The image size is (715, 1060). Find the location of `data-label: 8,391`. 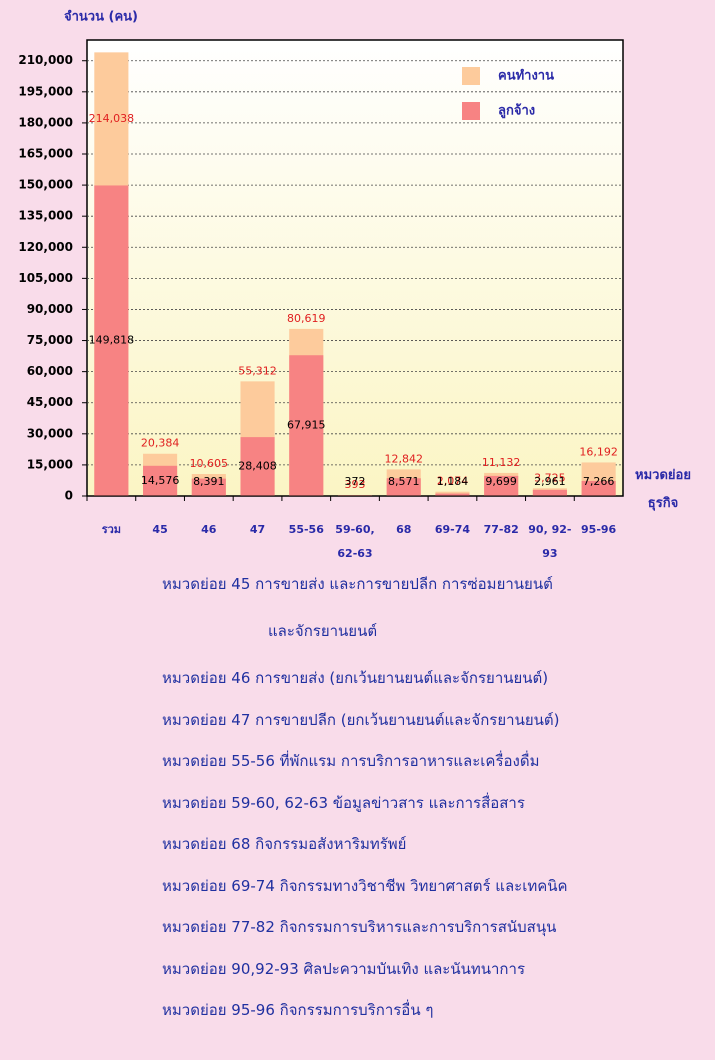

data-label: 8,391 is located at coordinates (209, 481).